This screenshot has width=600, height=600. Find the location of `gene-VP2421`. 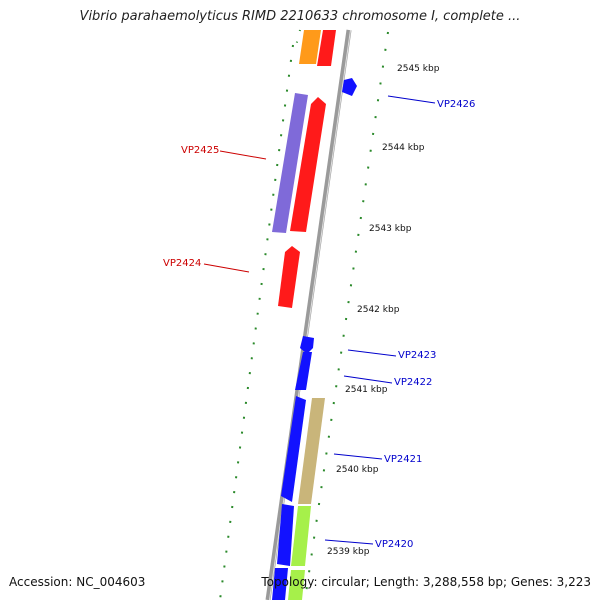

gene-VP2421 is located at coordinates (293, 449).